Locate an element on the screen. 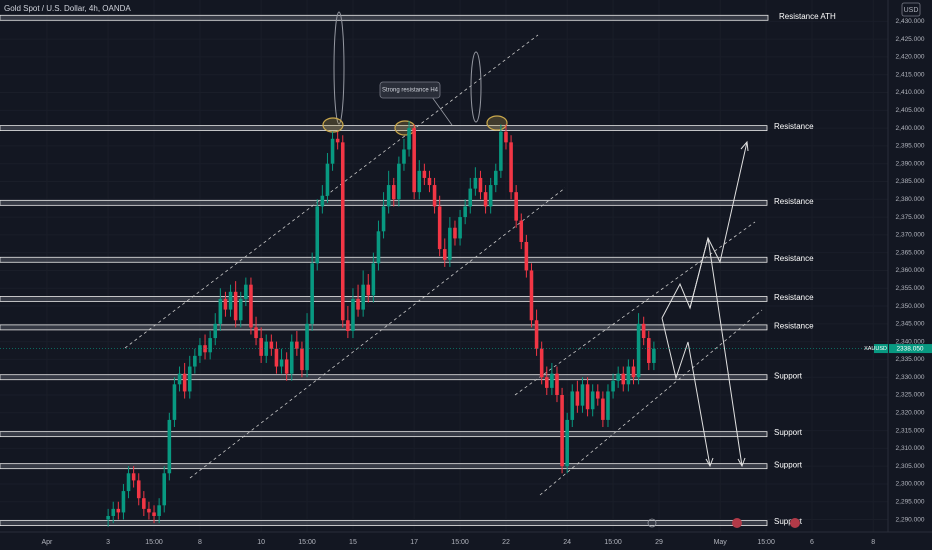 This screenshot has width=932, height=550. event-icon is located at coordinates (652, 523).